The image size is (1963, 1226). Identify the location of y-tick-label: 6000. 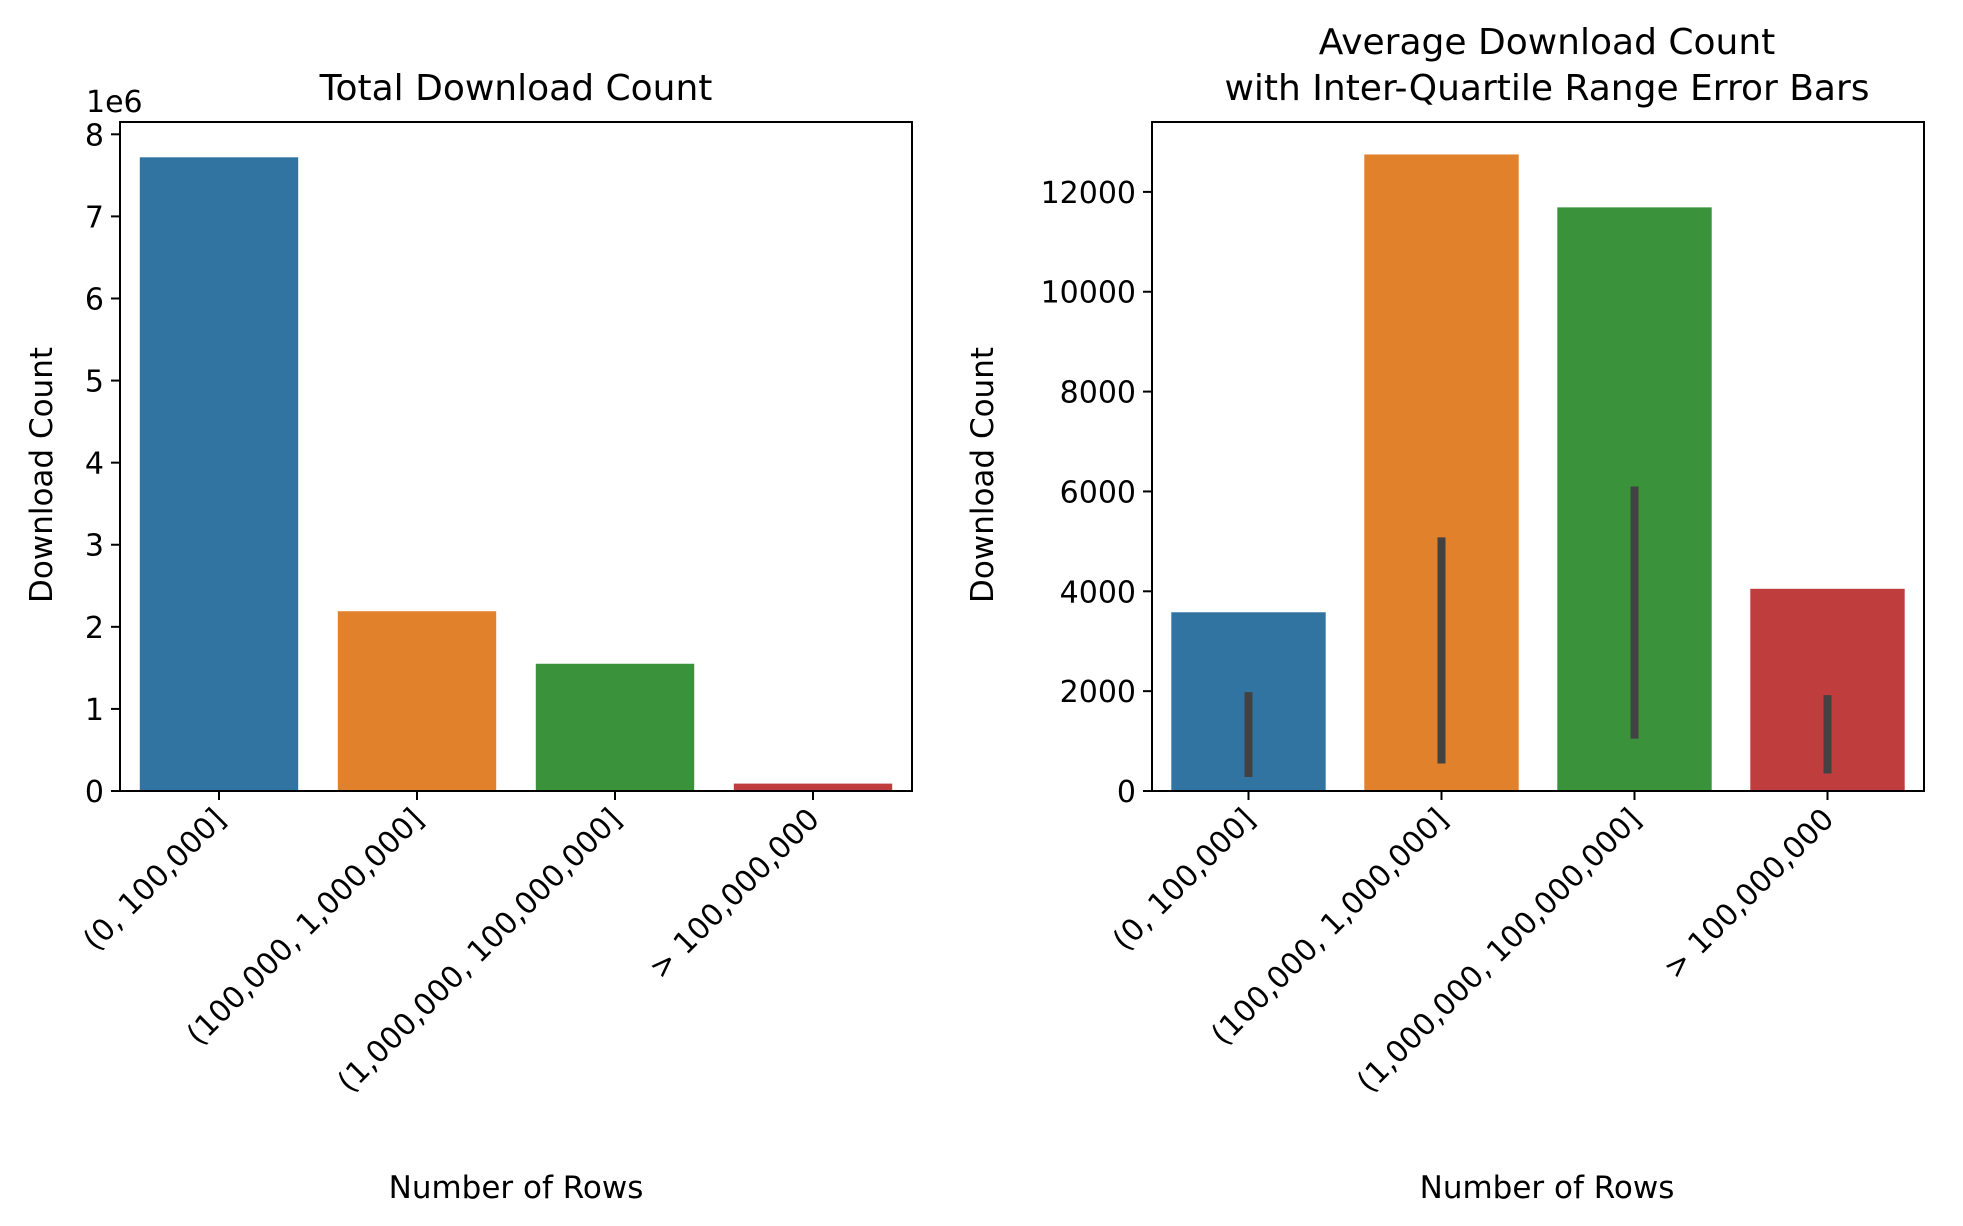
(1098, 492).